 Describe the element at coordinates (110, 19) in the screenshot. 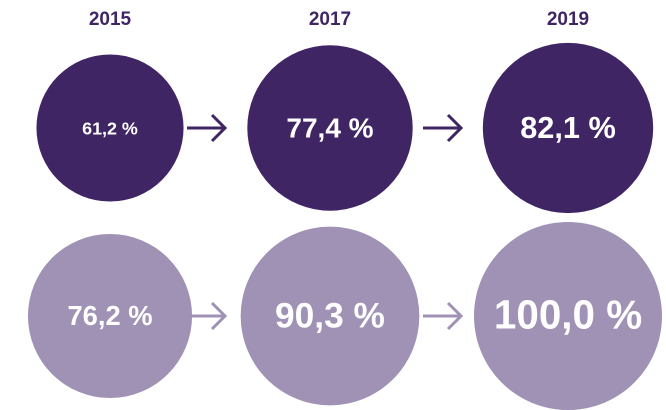

I see `year-label: 2015` at that location.